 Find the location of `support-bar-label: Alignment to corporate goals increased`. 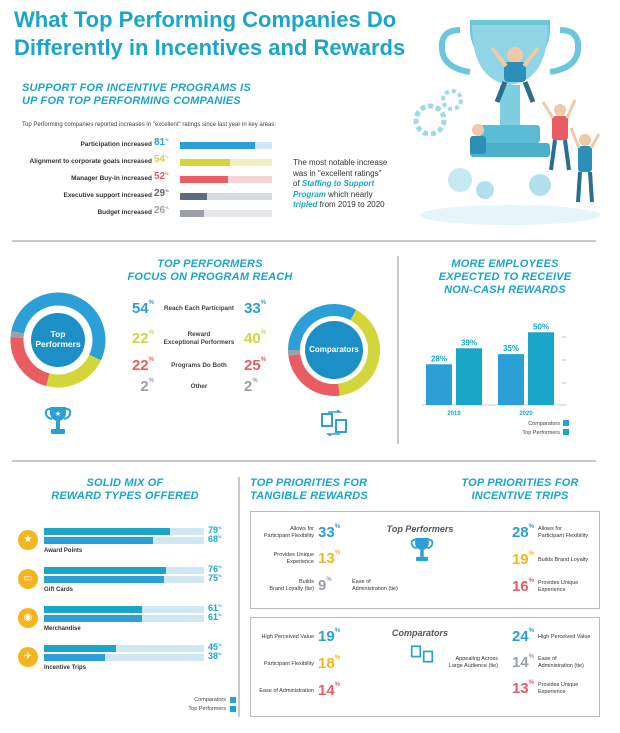

support-bar-label: Alignment to corporate goals increased is located at coordinates (90, 161).